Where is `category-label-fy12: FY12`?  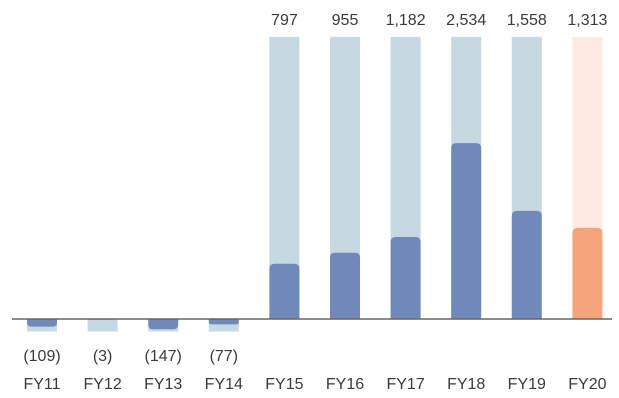 category-label-fy12: FY12 is located at coordinates (102, 384).